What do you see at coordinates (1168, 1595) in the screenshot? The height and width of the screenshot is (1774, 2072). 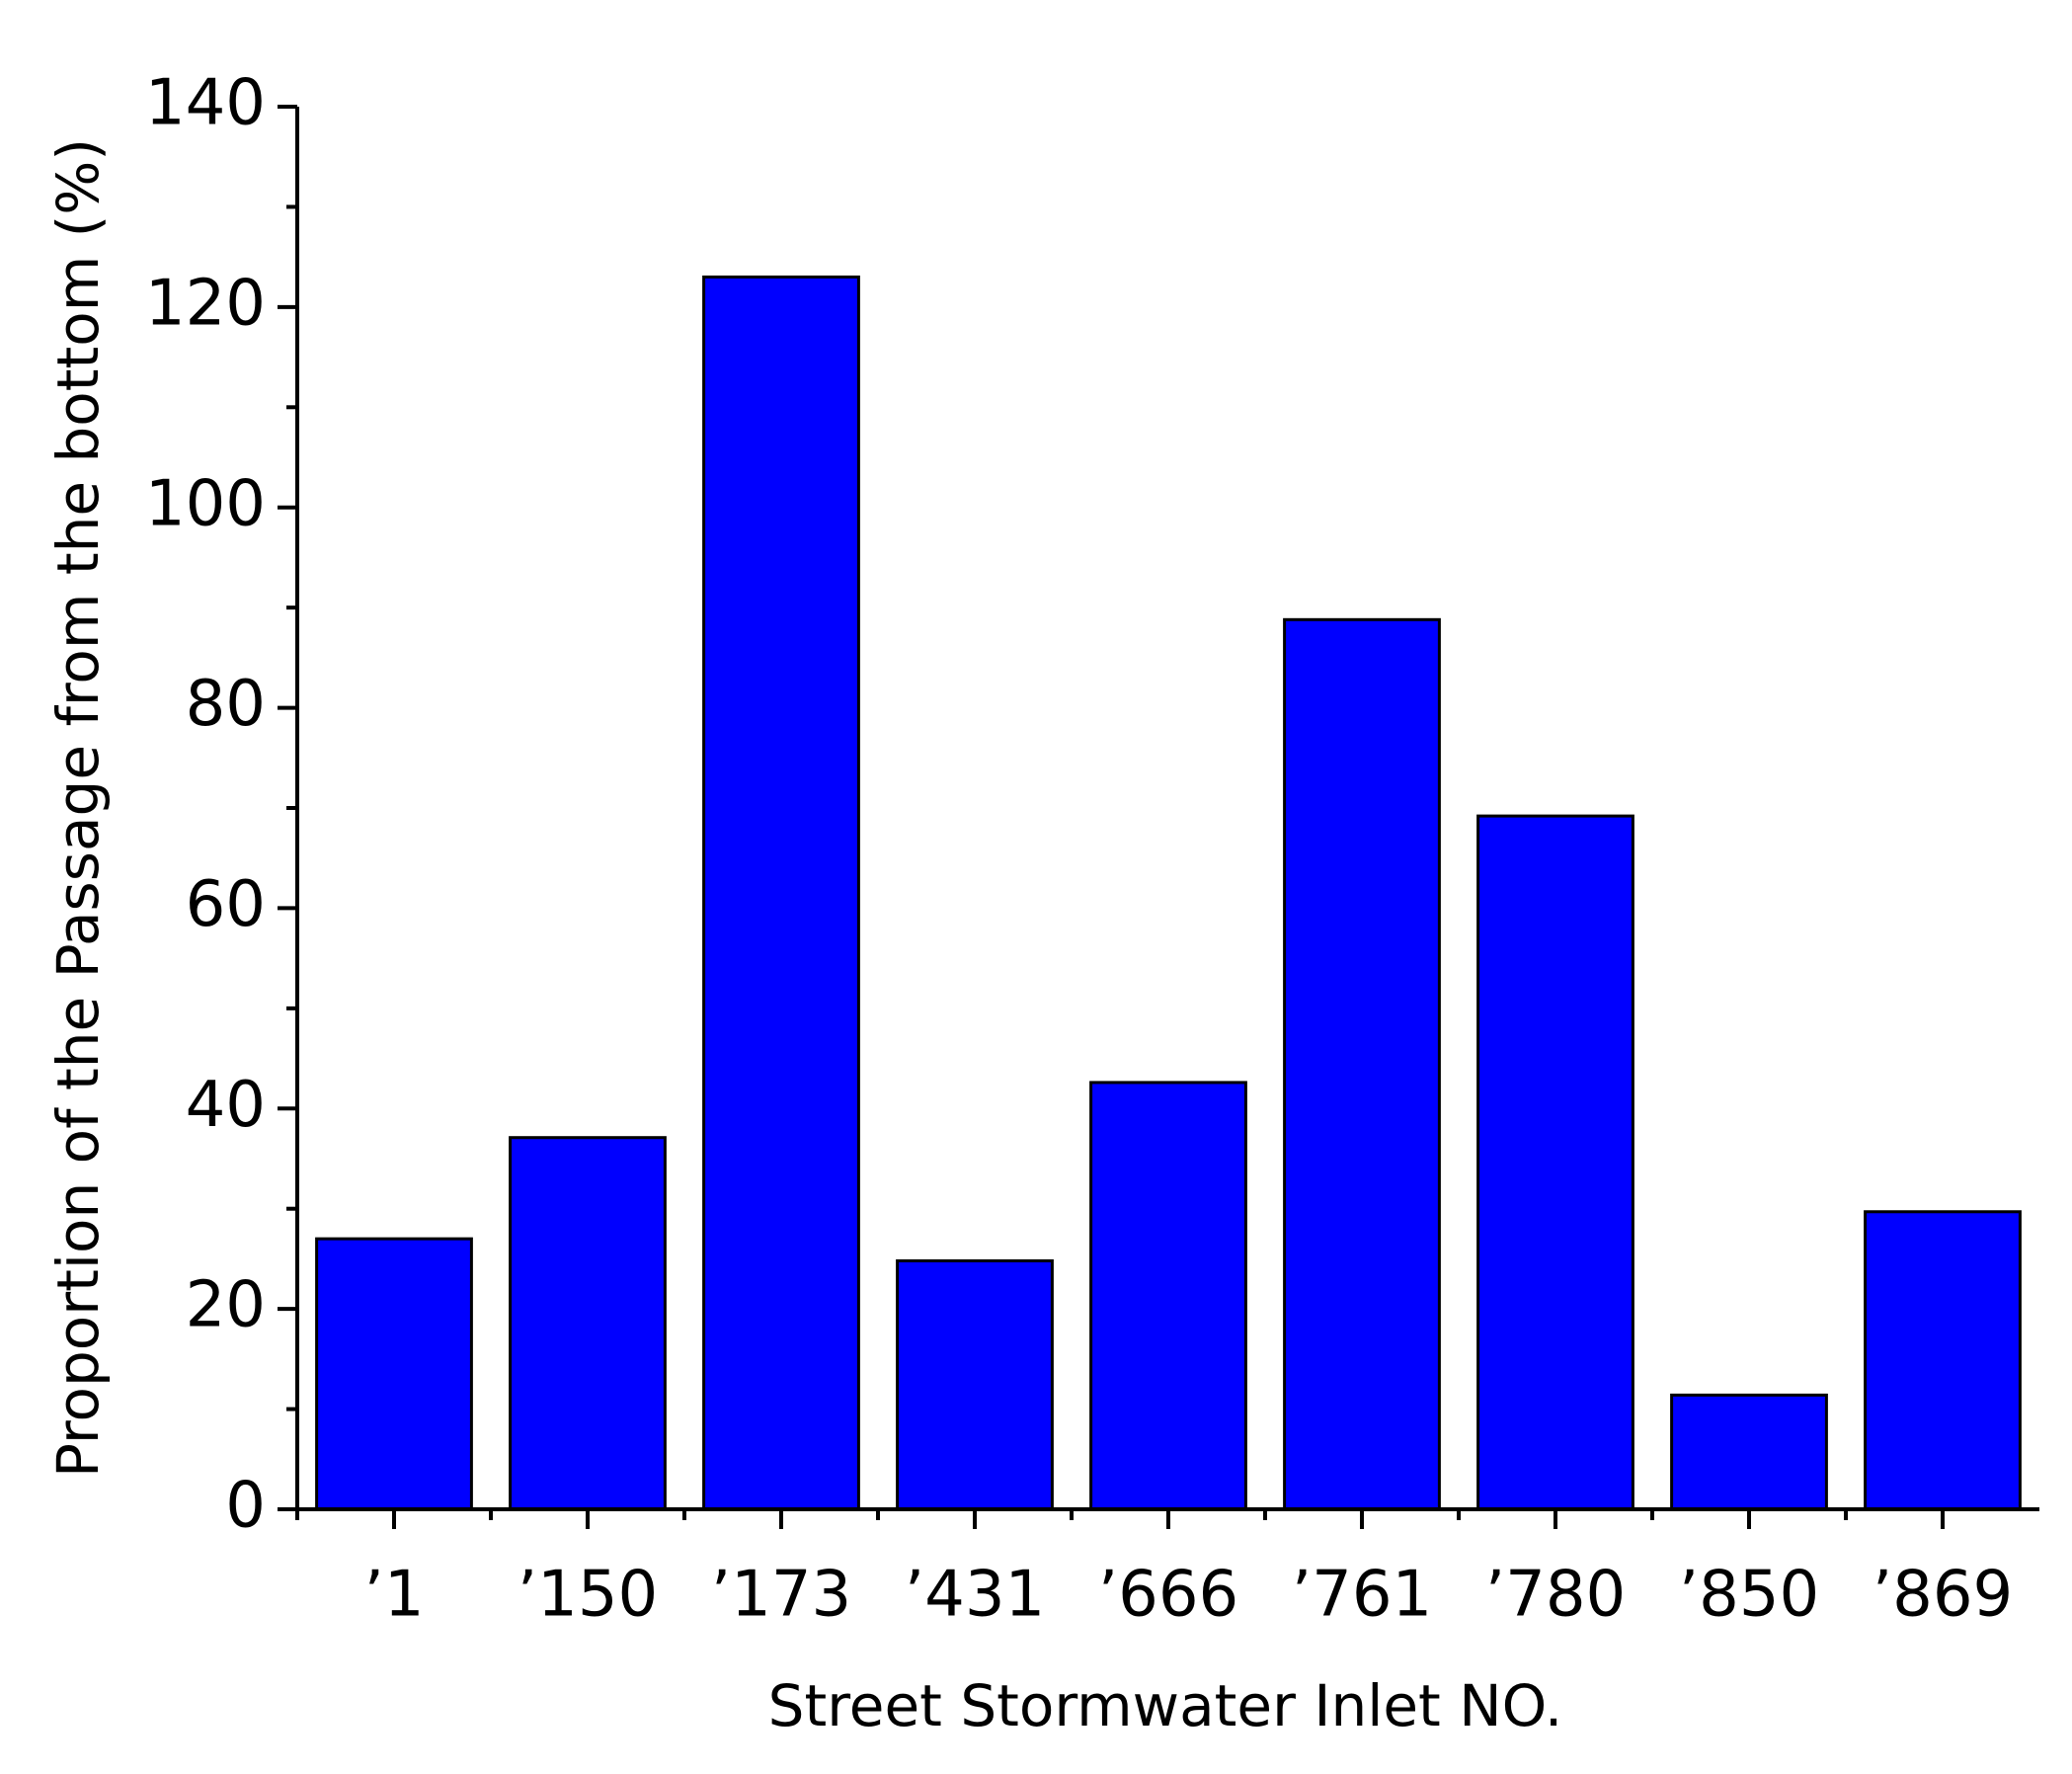 I see `x-tick-label: ’666` at bounding box center [1168, 1595].